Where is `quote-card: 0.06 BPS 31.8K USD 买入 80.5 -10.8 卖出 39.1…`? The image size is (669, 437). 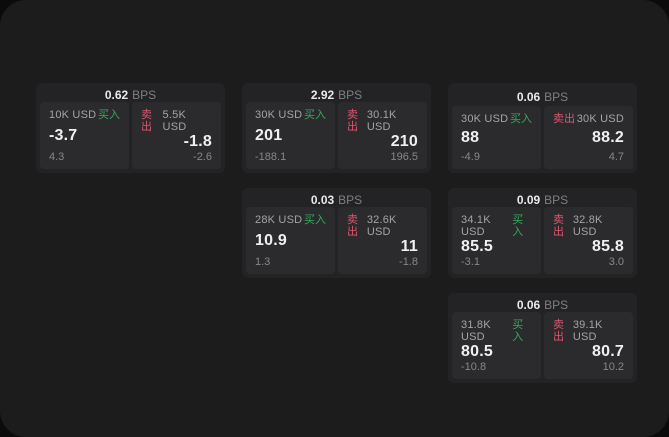 quote-card: 0.06 BPS 31.8K USD 买入 80.5 -10.8 卖出 39.1… is located at coordinates (542, 338).